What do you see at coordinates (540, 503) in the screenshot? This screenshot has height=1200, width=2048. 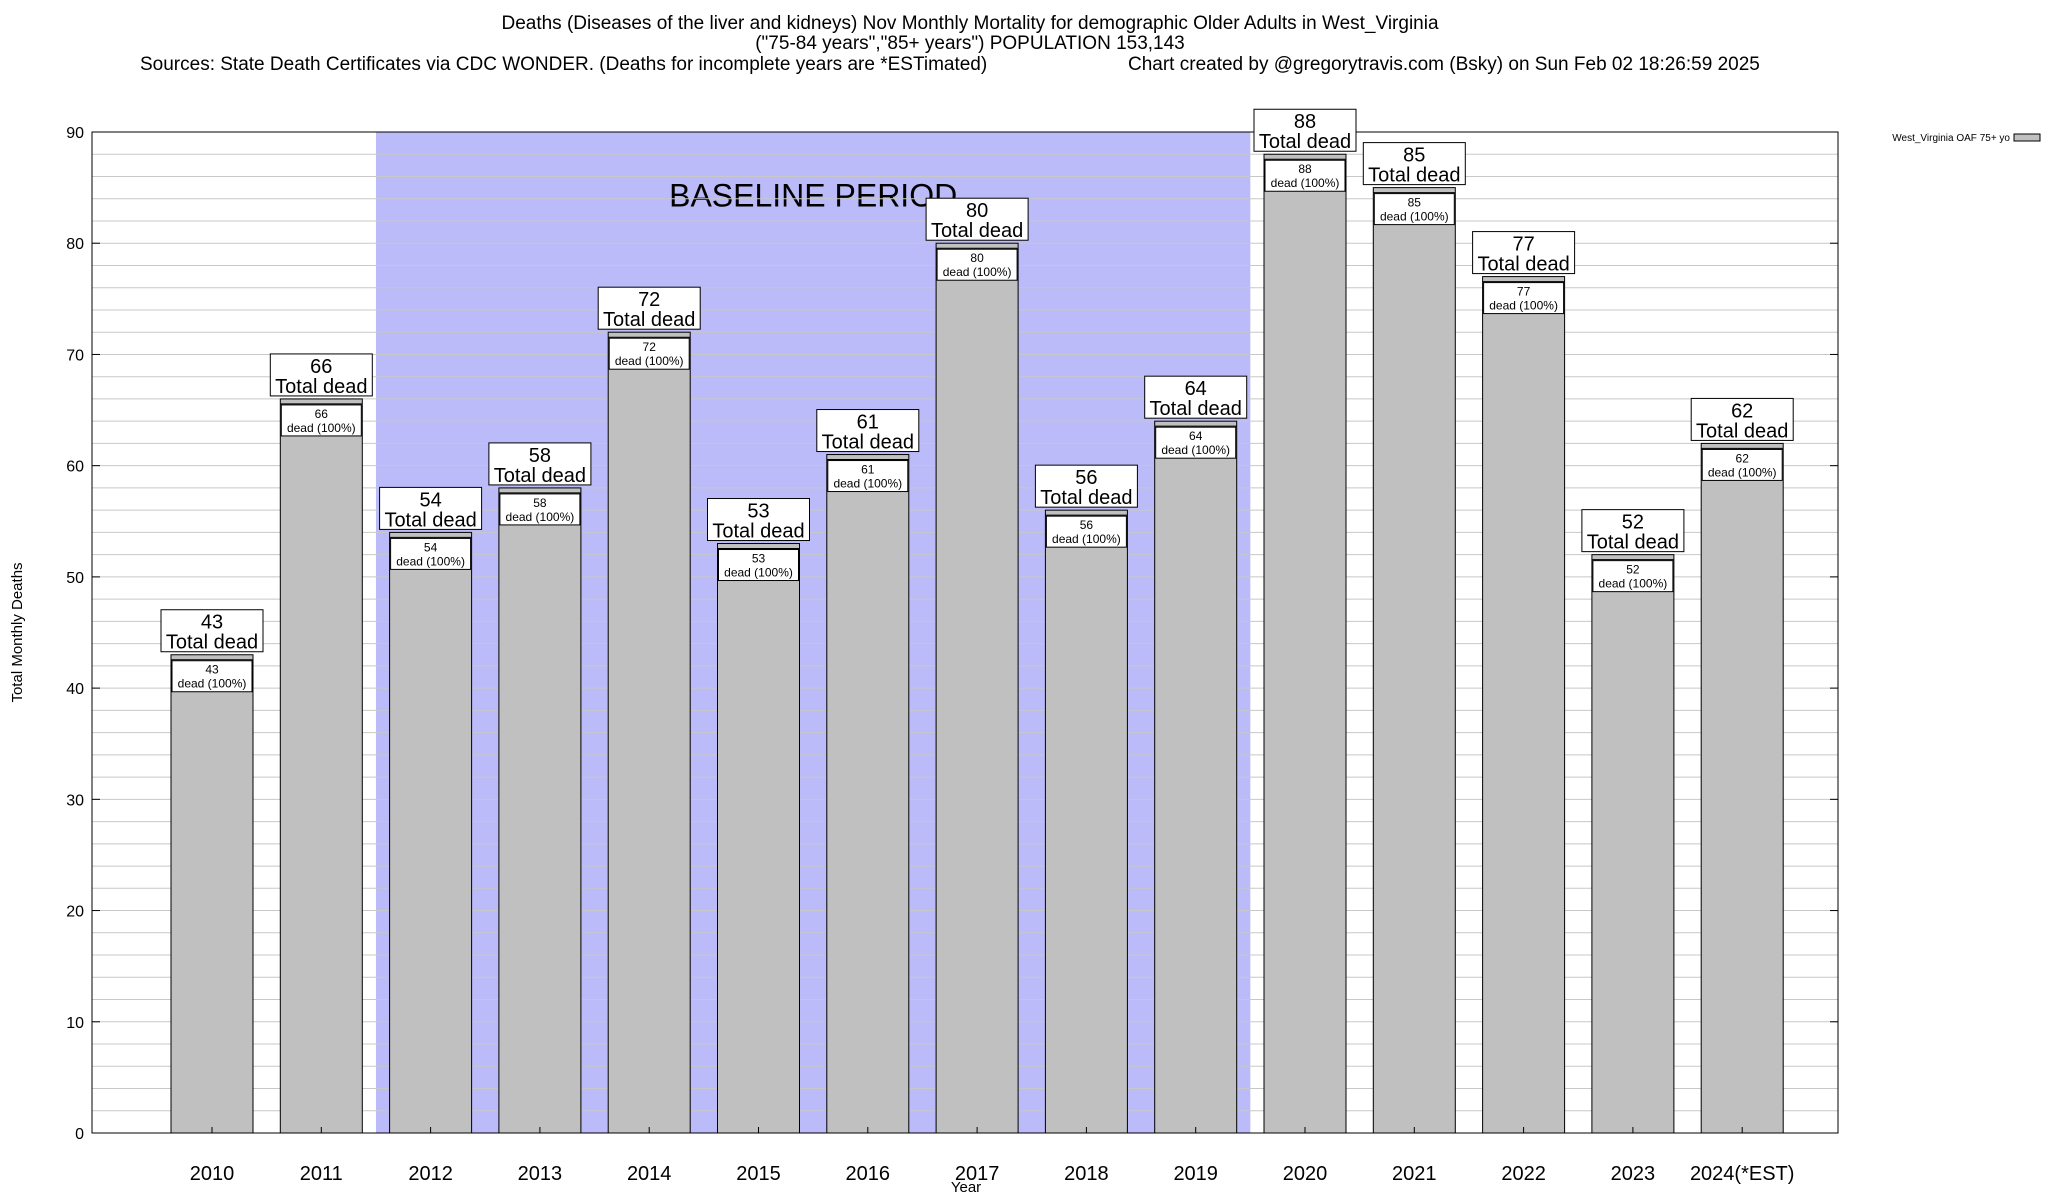 I see `inner-label-value: 58` at bounding box center [540, 503].